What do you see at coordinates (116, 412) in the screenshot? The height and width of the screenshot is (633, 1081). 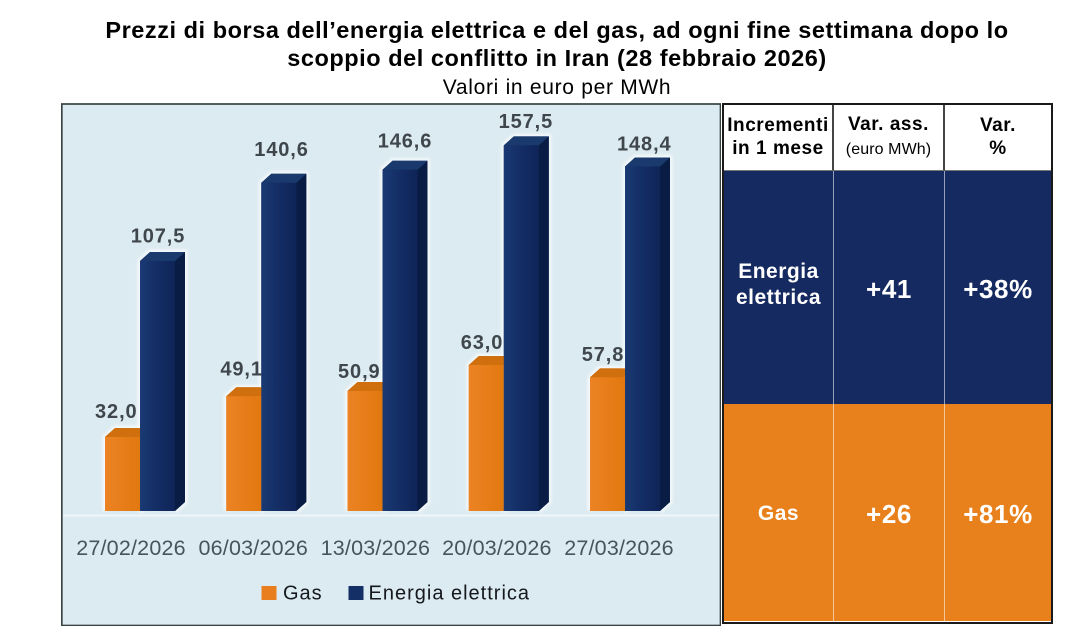 I see `svg-text: 32,0` at bounding box center [116, 412].